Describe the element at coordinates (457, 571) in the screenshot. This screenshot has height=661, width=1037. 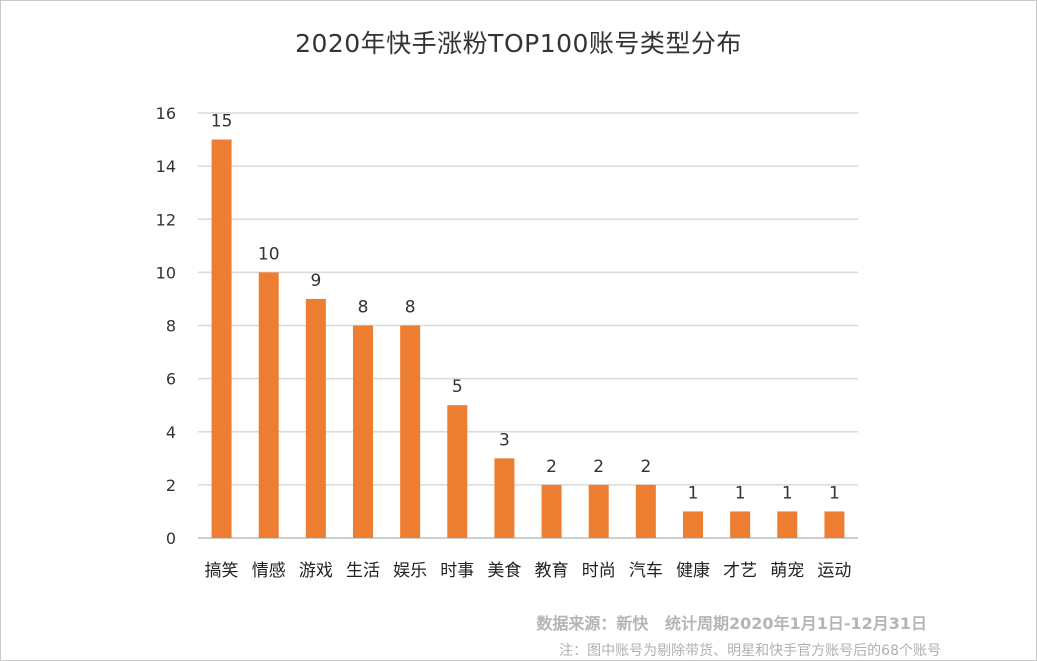
I see `x-tick-label: 时事` at that location.